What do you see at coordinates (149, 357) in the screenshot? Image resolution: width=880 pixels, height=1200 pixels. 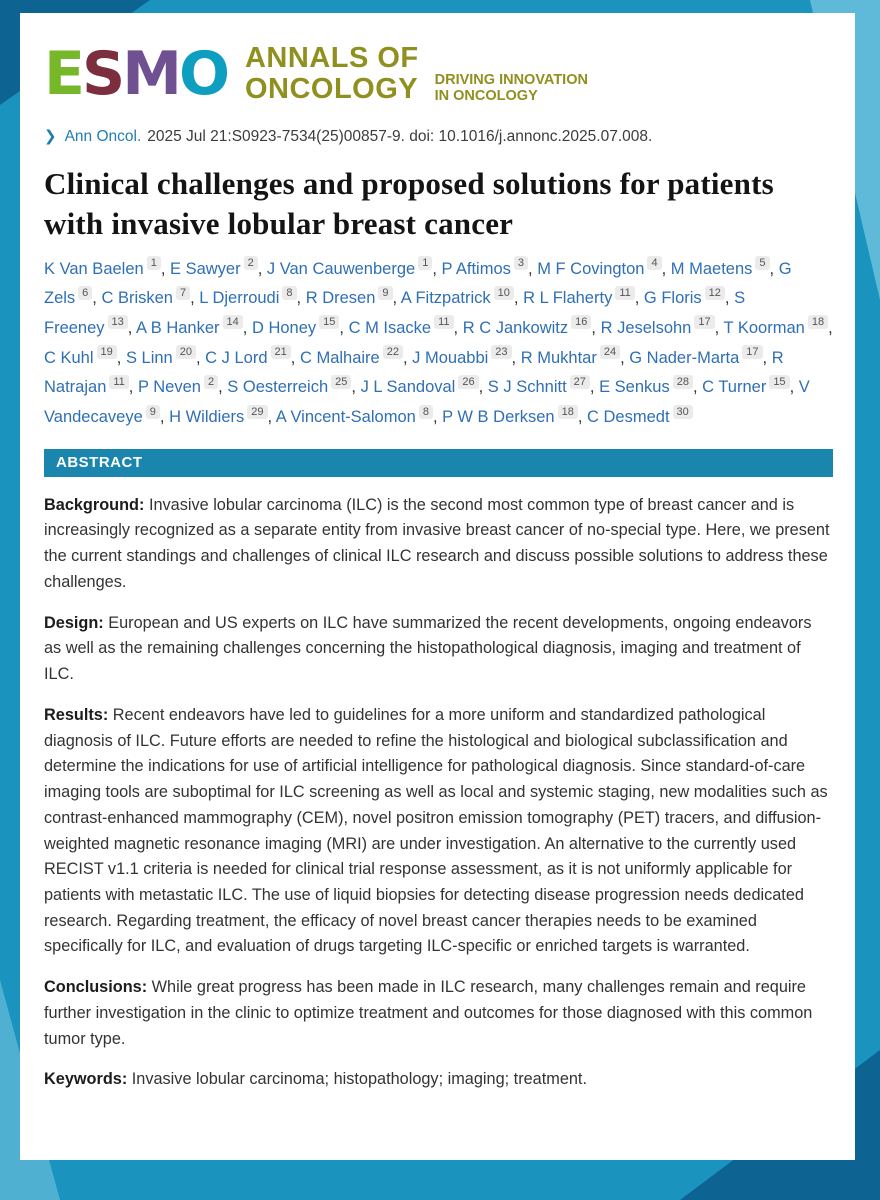 I see `author-link: S Linn` at bounding box center [149, 357].